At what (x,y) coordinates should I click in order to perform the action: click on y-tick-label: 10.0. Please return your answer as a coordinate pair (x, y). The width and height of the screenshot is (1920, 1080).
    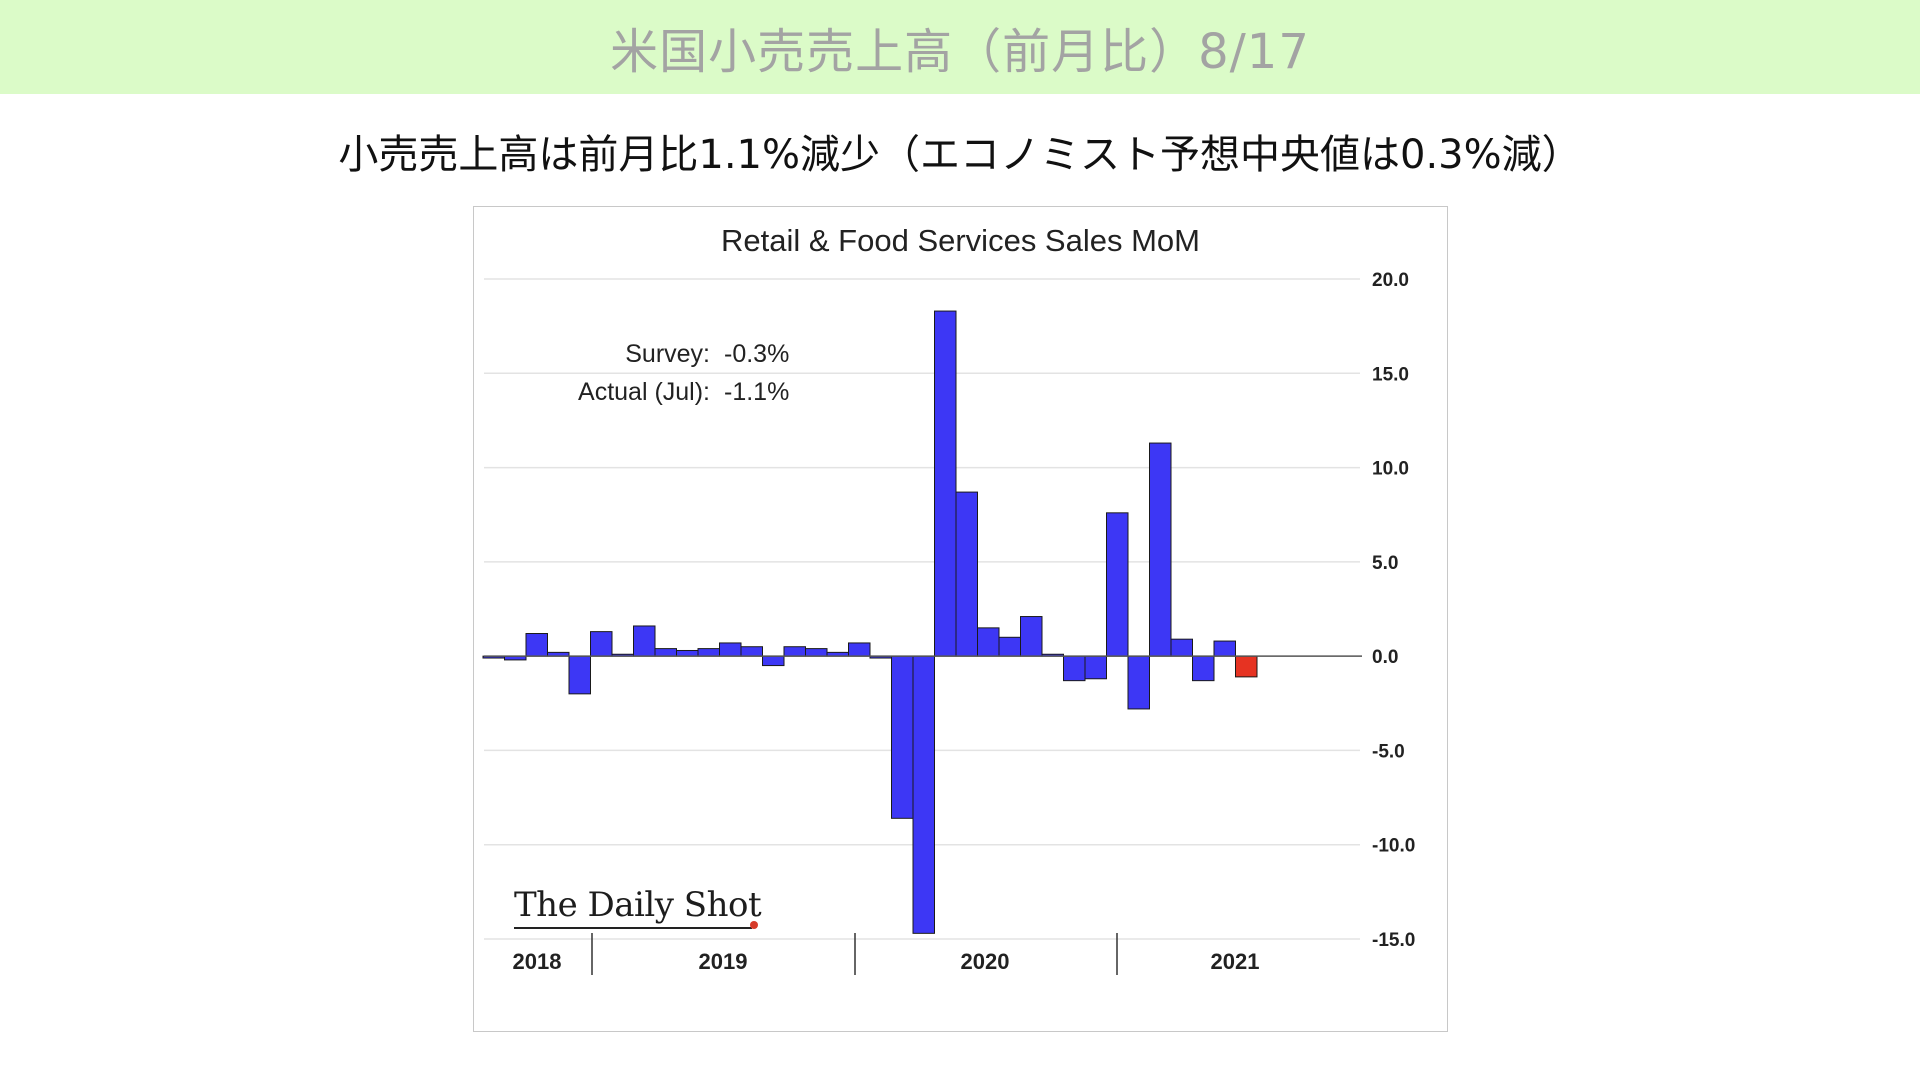
    Looking at the image, I should click on (1390, 469).